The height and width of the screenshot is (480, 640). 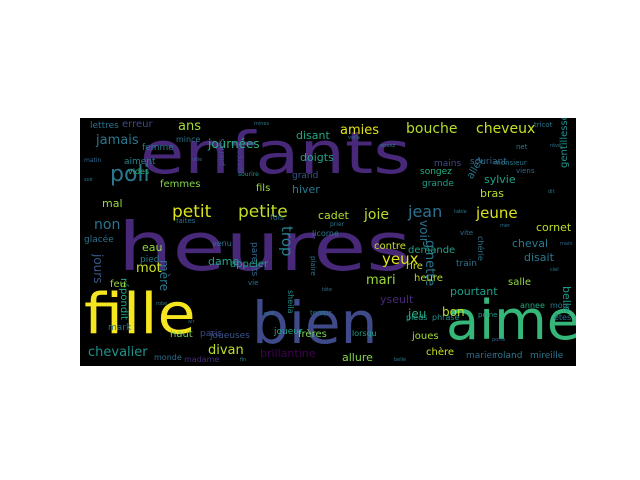 I want to click on word: heures, so click(x=265, y=247).